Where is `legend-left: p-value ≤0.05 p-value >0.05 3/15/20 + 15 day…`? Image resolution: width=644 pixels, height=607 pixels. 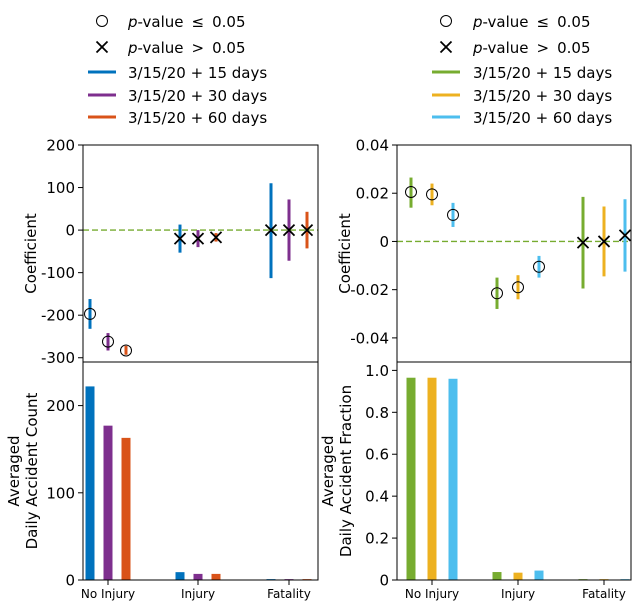 legend-left: p-value ≤0.05 p-value >0.05 3/15/20 + 15 day… is located at coordinates (177, 70).